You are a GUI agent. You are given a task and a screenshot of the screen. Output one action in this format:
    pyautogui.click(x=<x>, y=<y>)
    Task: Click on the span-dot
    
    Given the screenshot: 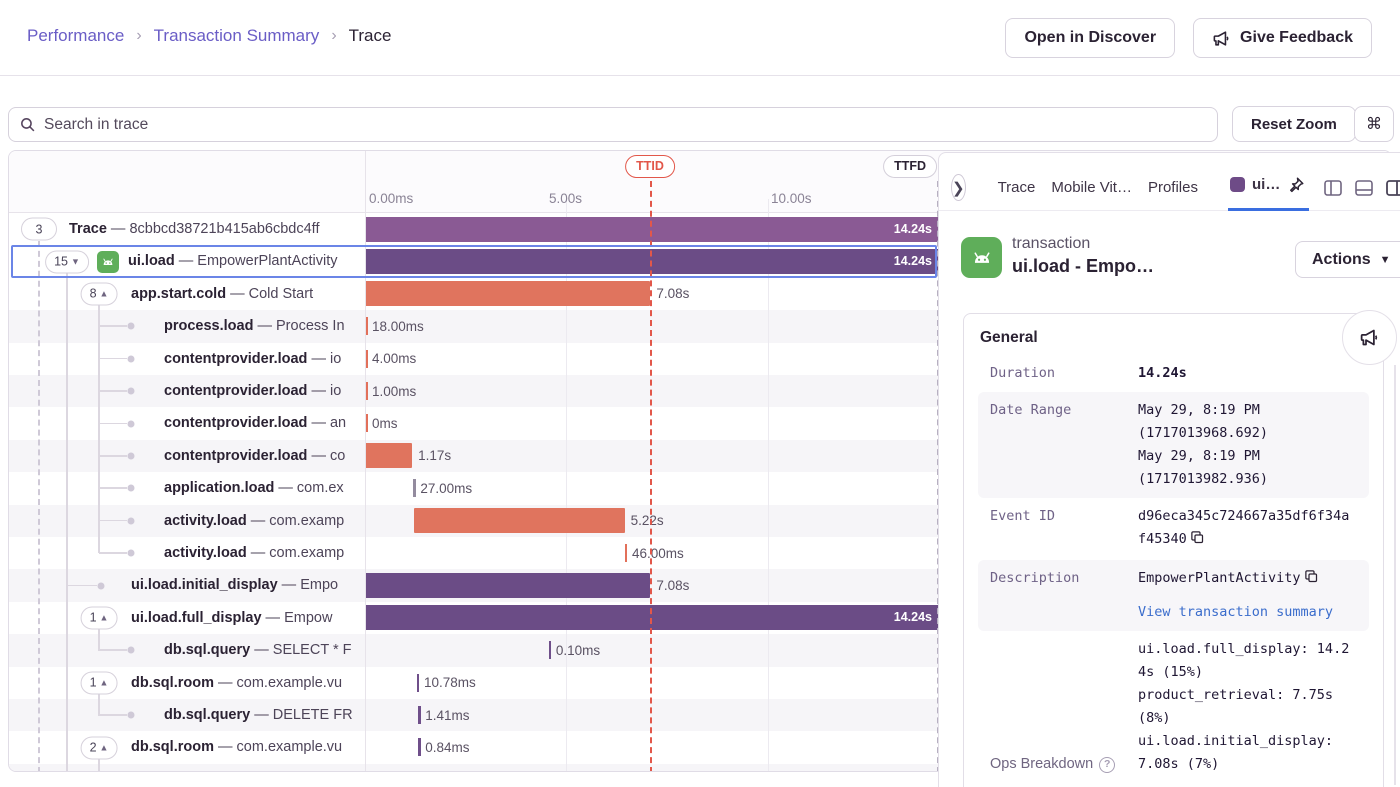 What is the action you would take?
    pyautogui.click(x=131, y=715)
    